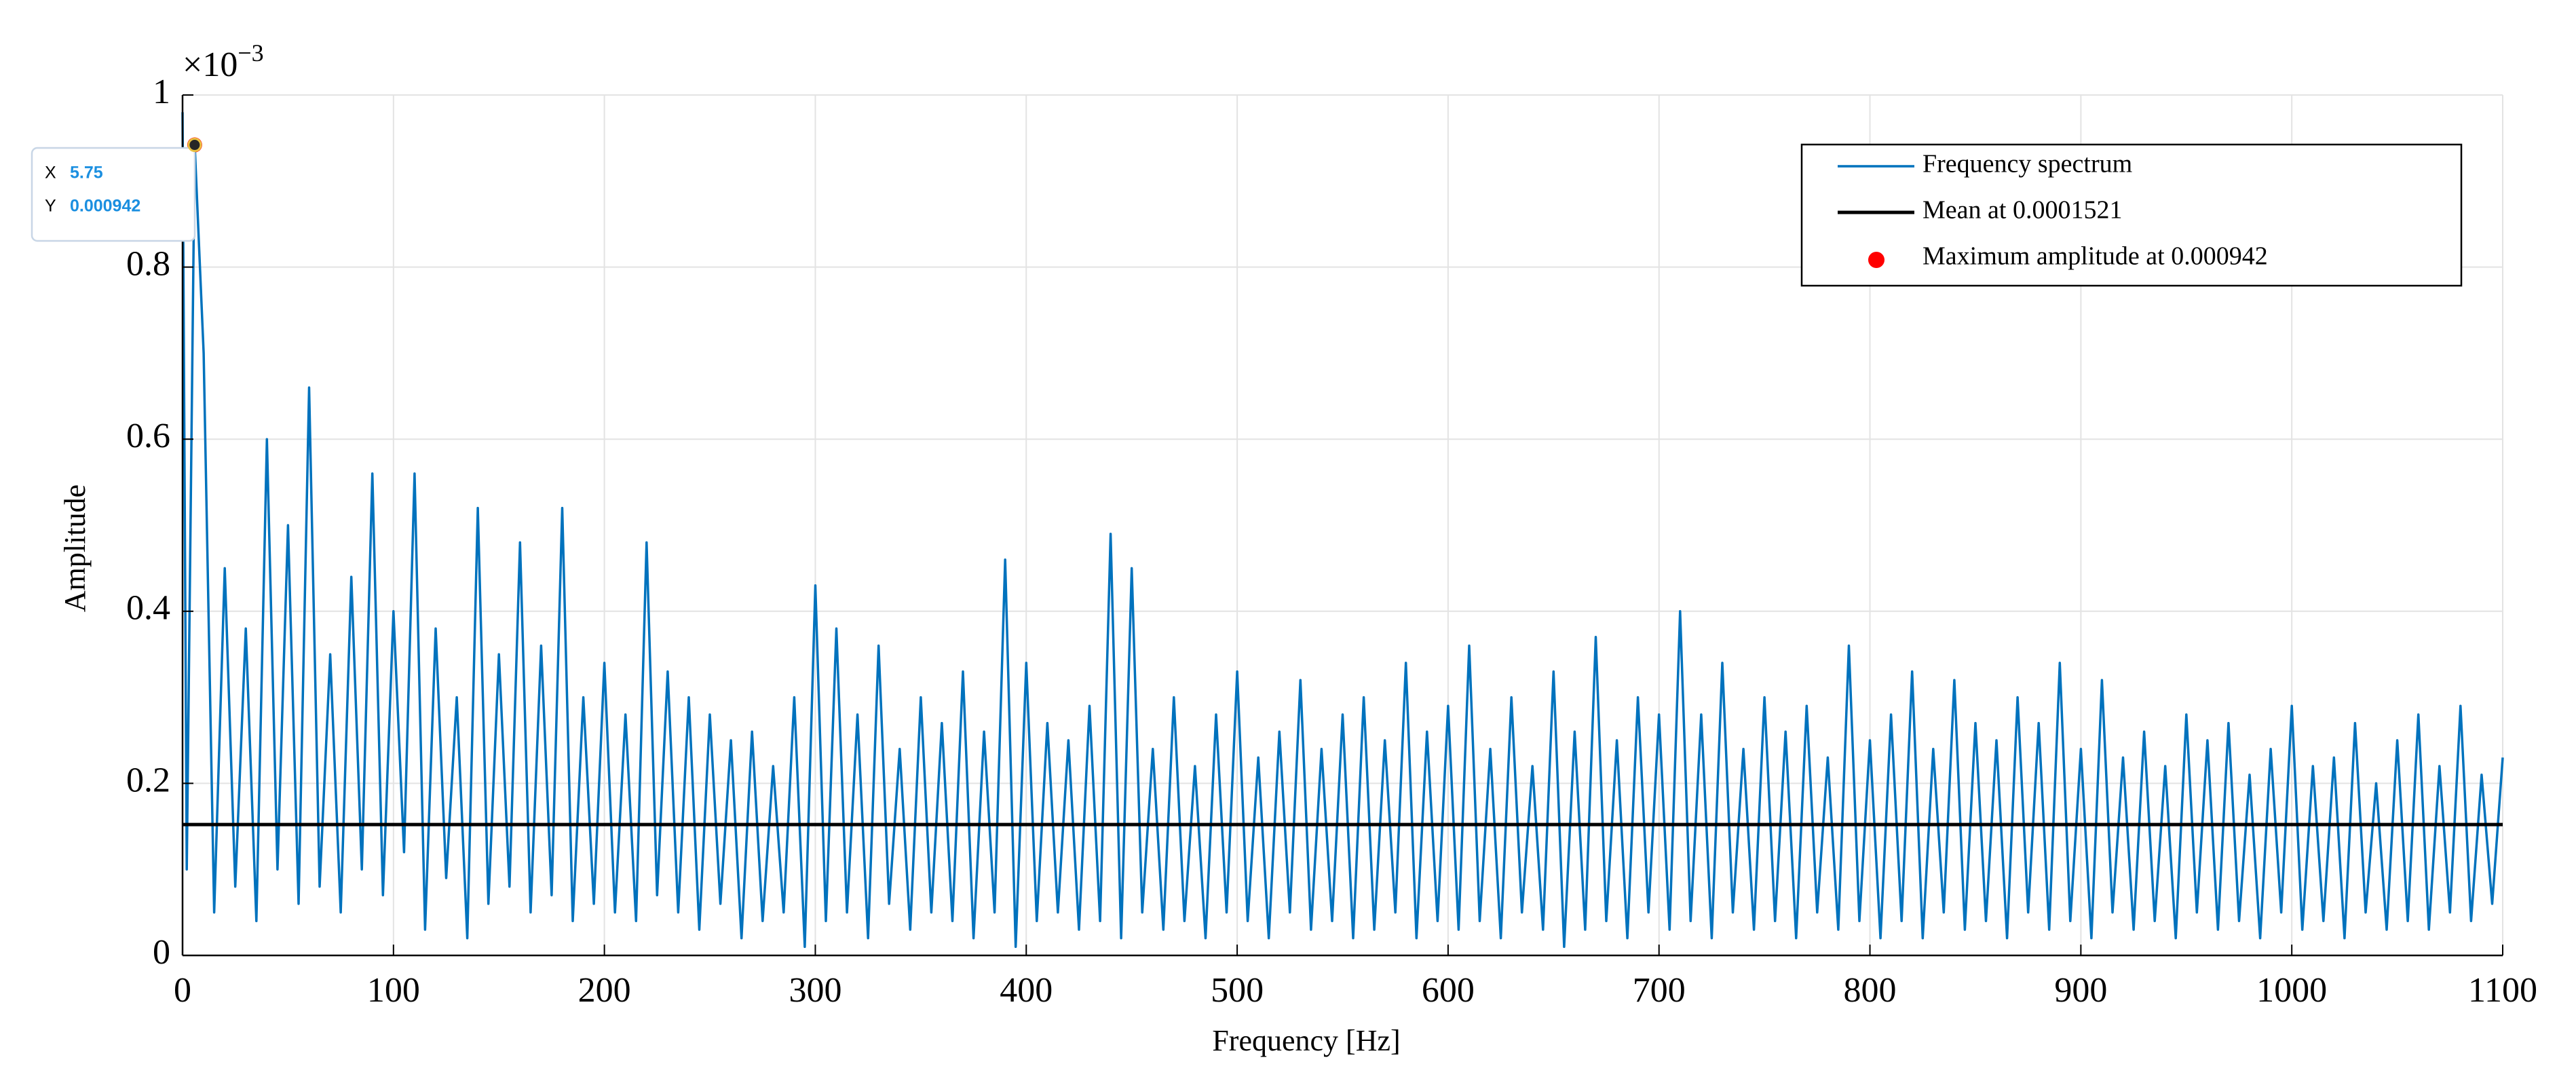 Image resolution: width=2576 pixels, height=1083 pixels. I want to click on x-tick-label: 300, so click(815, 990).